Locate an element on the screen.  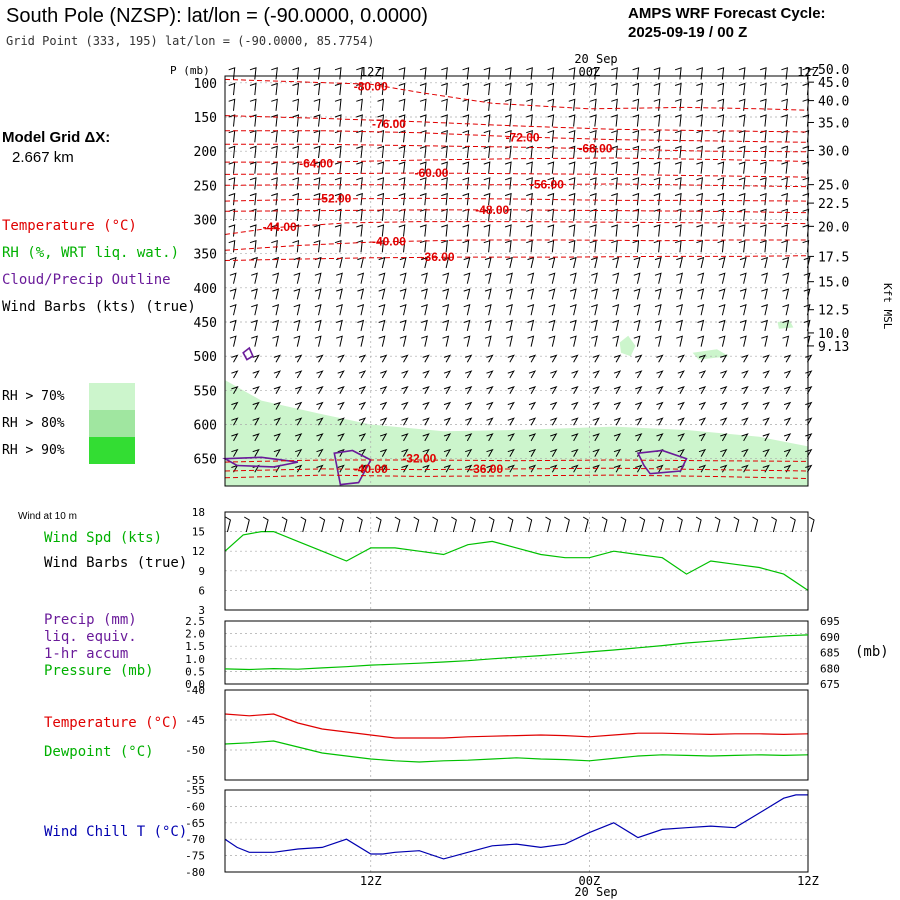
pressure-axis-label: P (mb) is located at coordinates (190, 70).